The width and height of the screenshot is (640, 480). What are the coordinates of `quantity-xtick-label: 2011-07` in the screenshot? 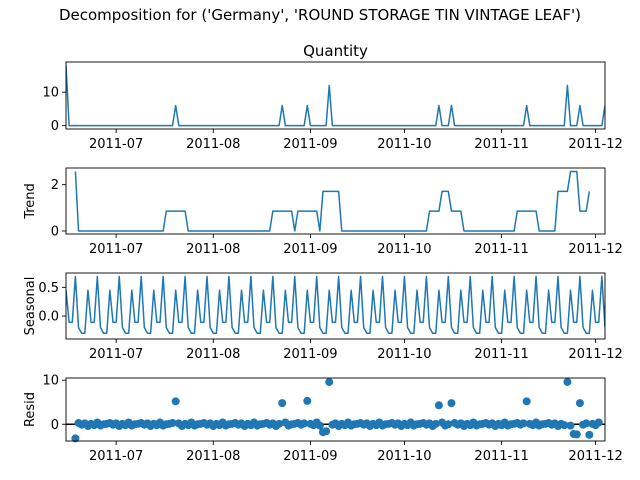 It's located at (116, 144).